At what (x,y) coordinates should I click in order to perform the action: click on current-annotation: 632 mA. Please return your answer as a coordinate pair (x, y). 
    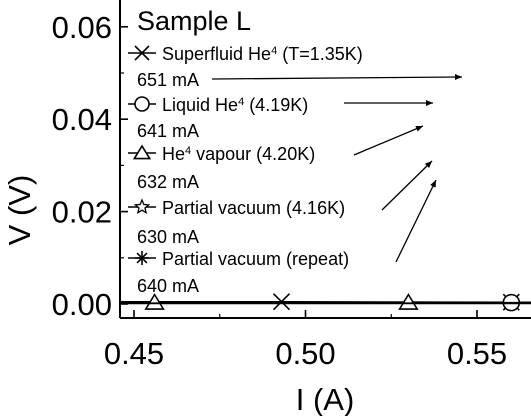
    Looking at the image, I should click on (168, 182).